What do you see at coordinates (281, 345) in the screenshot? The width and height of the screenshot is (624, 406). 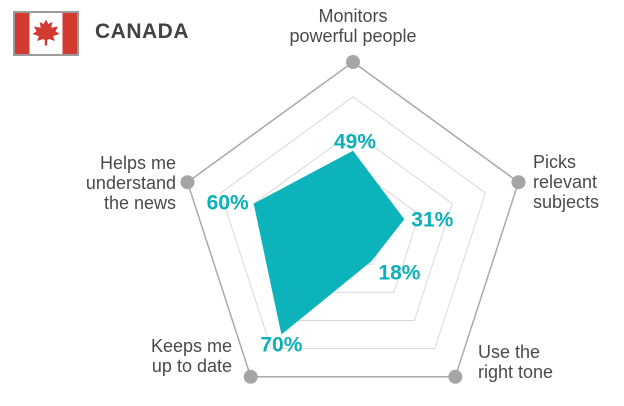 I see `value-label-keeps-me-up-to-date: 70%` at bounding box center [281, 345].